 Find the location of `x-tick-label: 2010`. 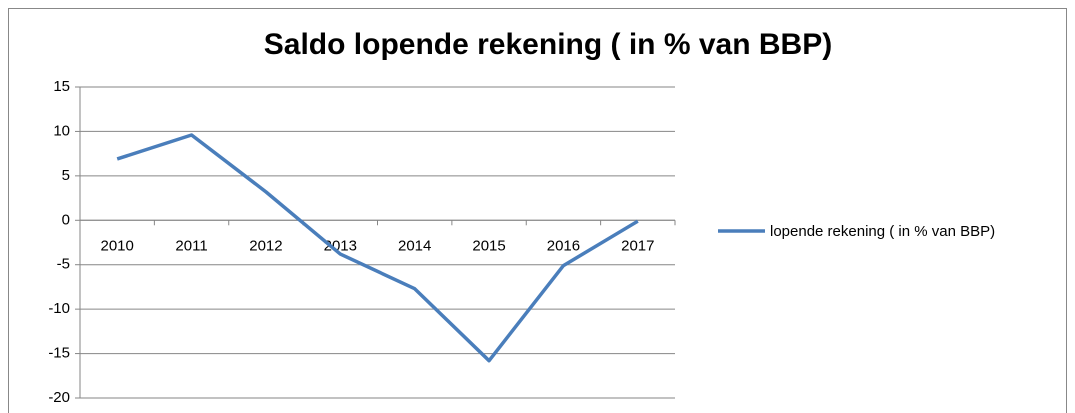

x-tick-label: 2010 is located at coordinates (117, 245).